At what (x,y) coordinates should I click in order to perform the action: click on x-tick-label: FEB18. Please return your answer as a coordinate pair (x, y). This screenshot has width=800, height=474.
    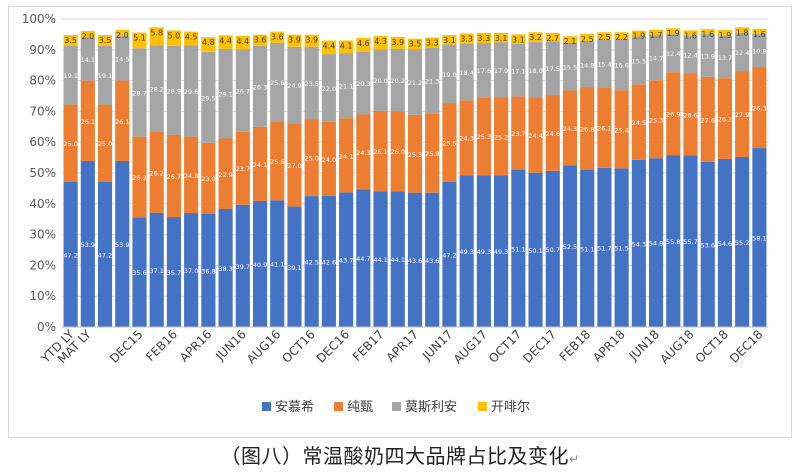
    Looking at the image, I should click on (575, 345).